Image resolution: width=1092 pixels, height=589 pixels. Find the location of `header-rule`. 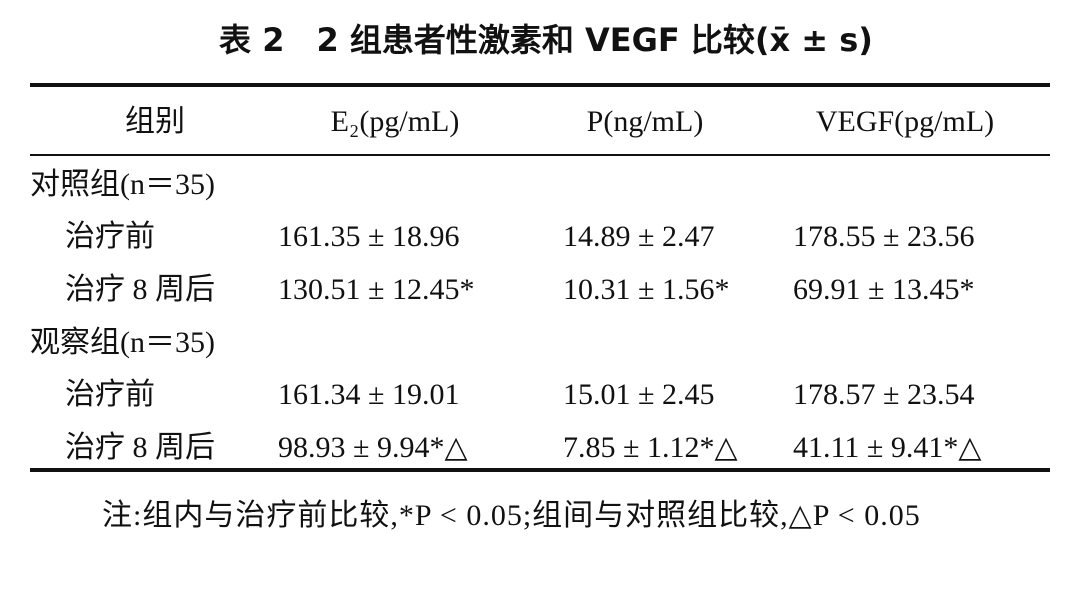

header-rule is located at coordinates (540, 155).